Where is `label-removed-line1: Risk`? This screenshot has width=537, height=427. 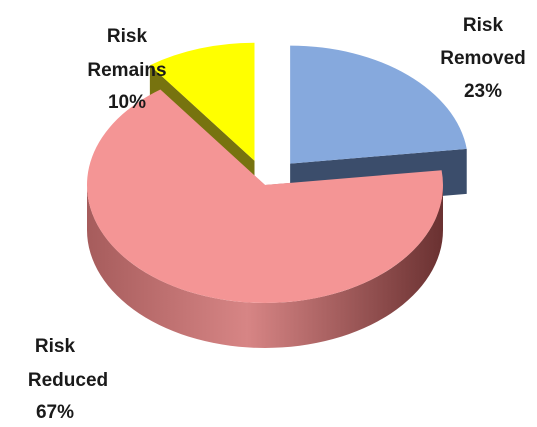 label-removed-line1: Risk is located at coordinates (483, 25).